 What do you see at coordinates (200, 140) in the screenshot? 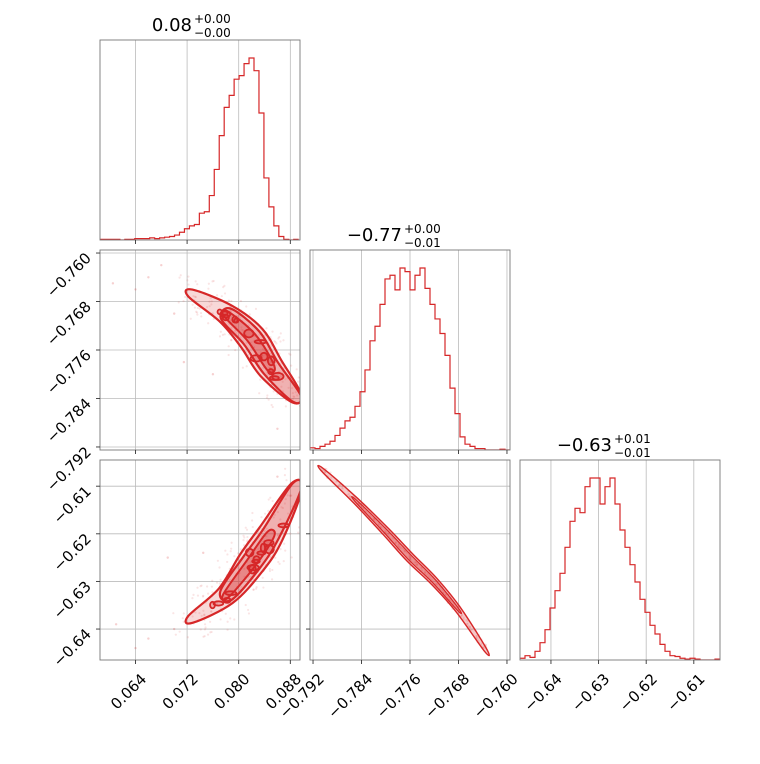
I see `histogram-0-frame` at bounding box center [200, 140].